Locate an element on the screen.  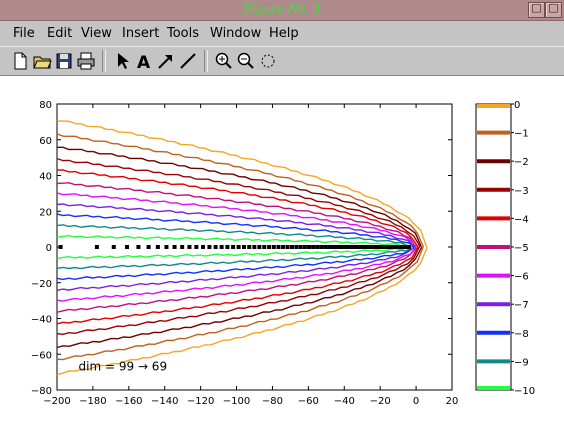
maximize-icon: □ is located at coordinates (553, 7).